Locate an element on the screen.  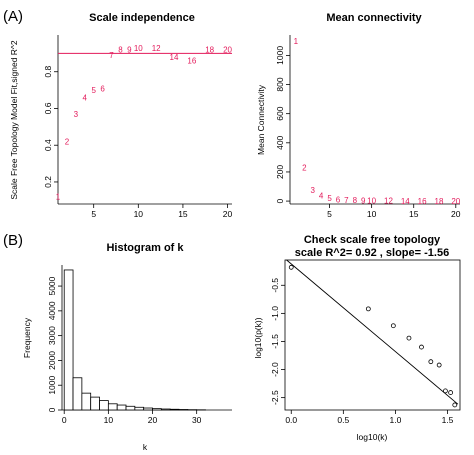
chart-title: Check scale free topology is located at coordinates (372, 240).